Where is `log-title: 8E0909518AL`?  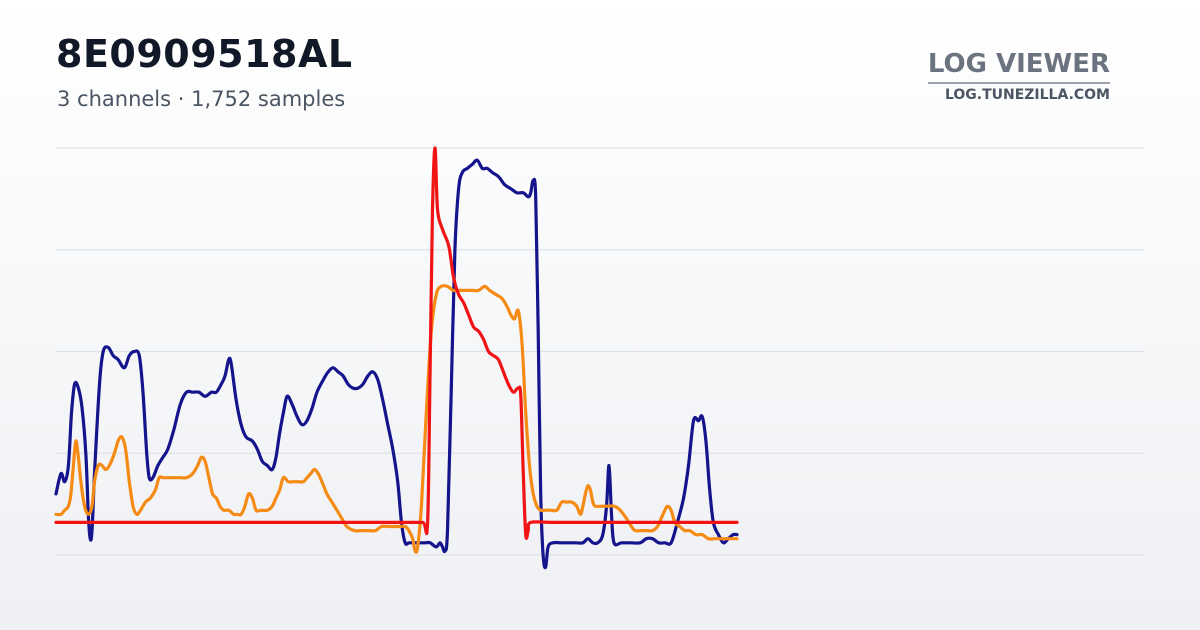 log-title: 8E0909518AL is located at coordinates (204, 54).